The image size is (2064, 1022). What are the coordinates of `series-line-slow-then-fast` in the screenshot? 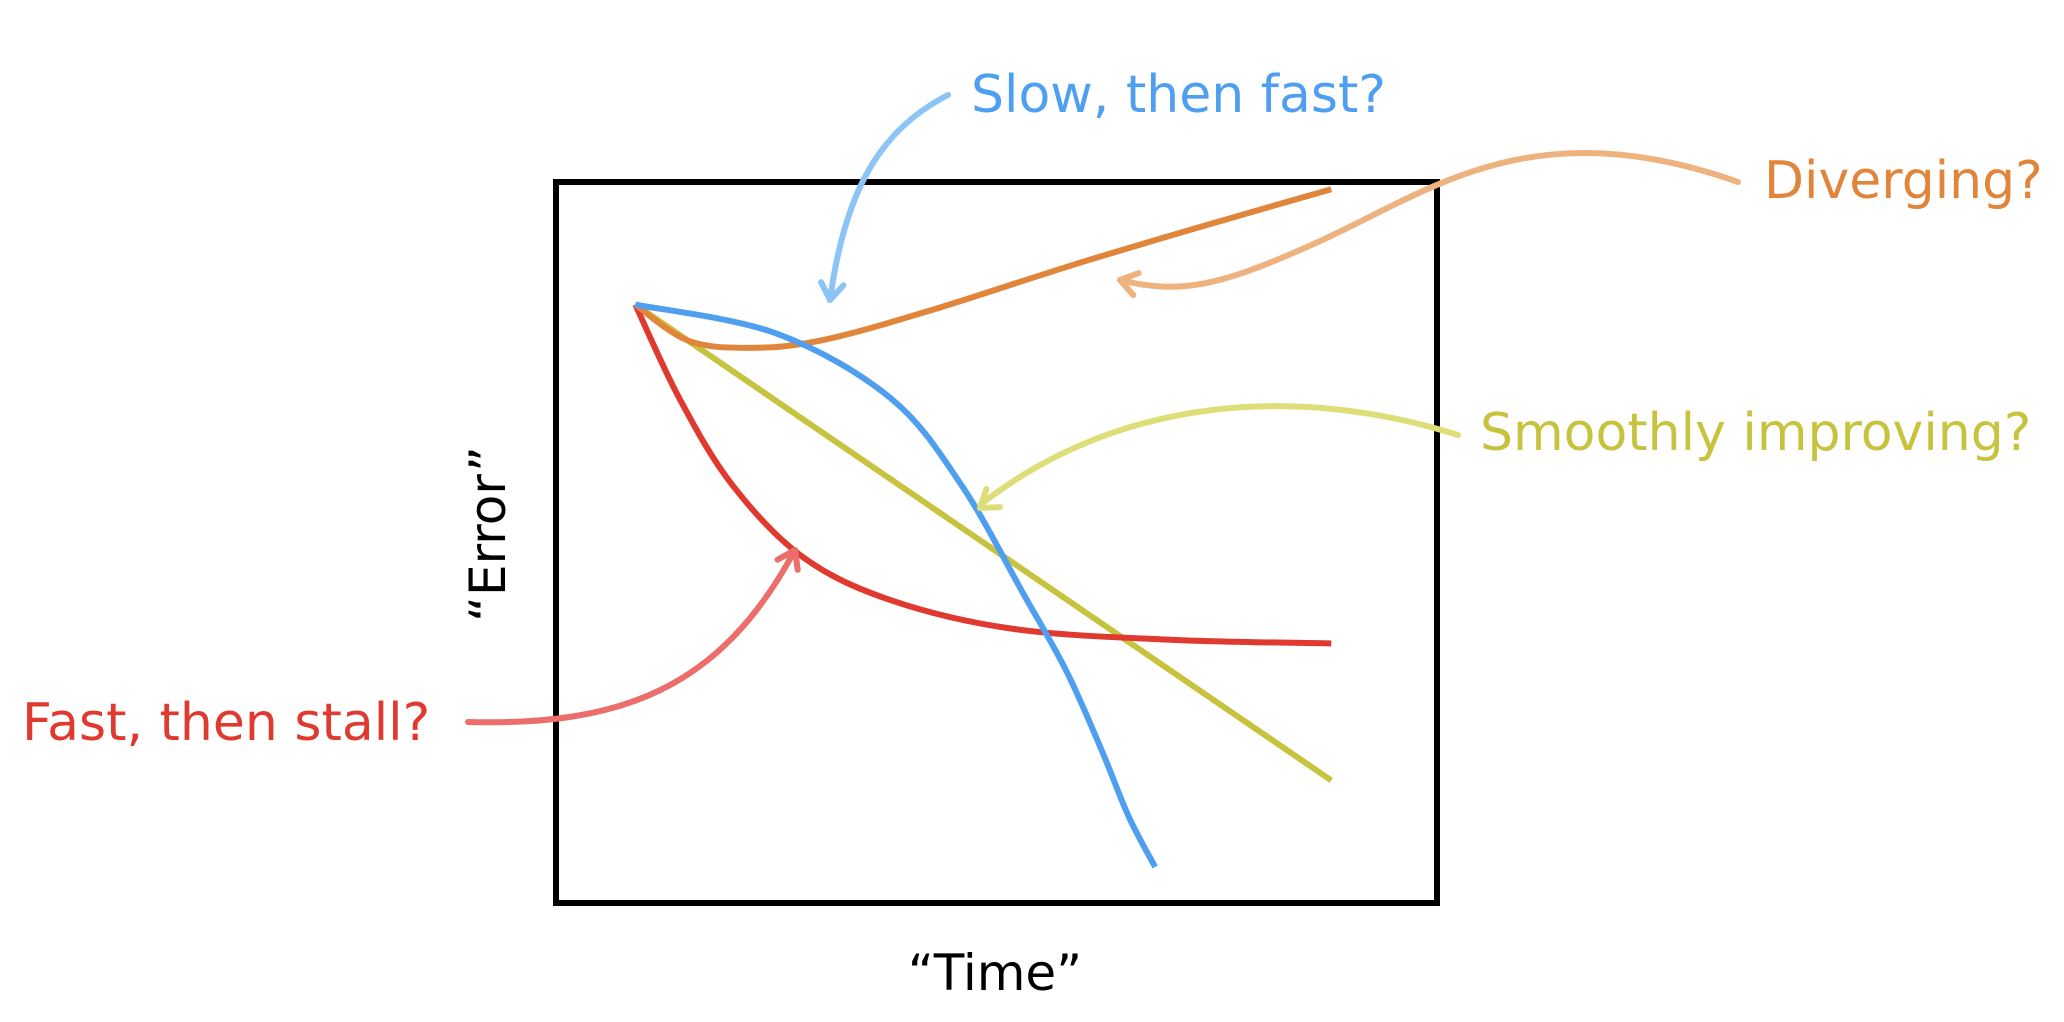 It's located at (896, 585).